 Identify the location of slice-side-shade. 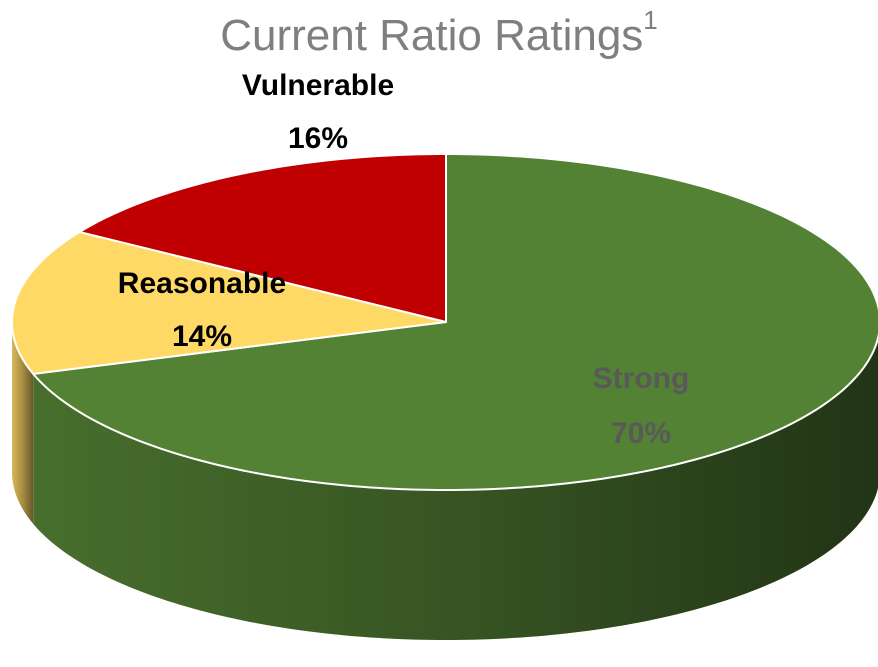
(23, 423).